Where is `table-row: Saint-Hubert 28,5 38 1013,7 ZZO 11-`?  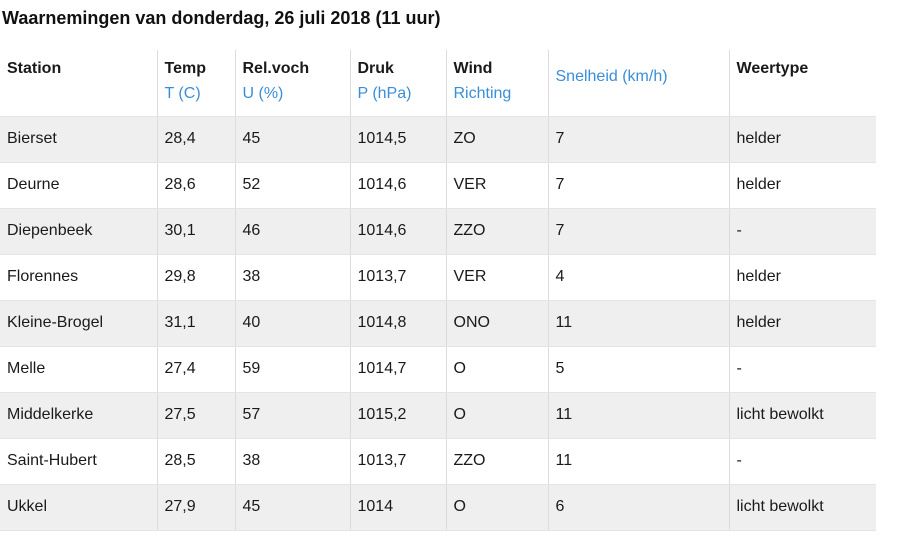 table-row: Saint-Hubert 28,5 38 1013,7 ZZO 11- is located at coordinates (438, 461).